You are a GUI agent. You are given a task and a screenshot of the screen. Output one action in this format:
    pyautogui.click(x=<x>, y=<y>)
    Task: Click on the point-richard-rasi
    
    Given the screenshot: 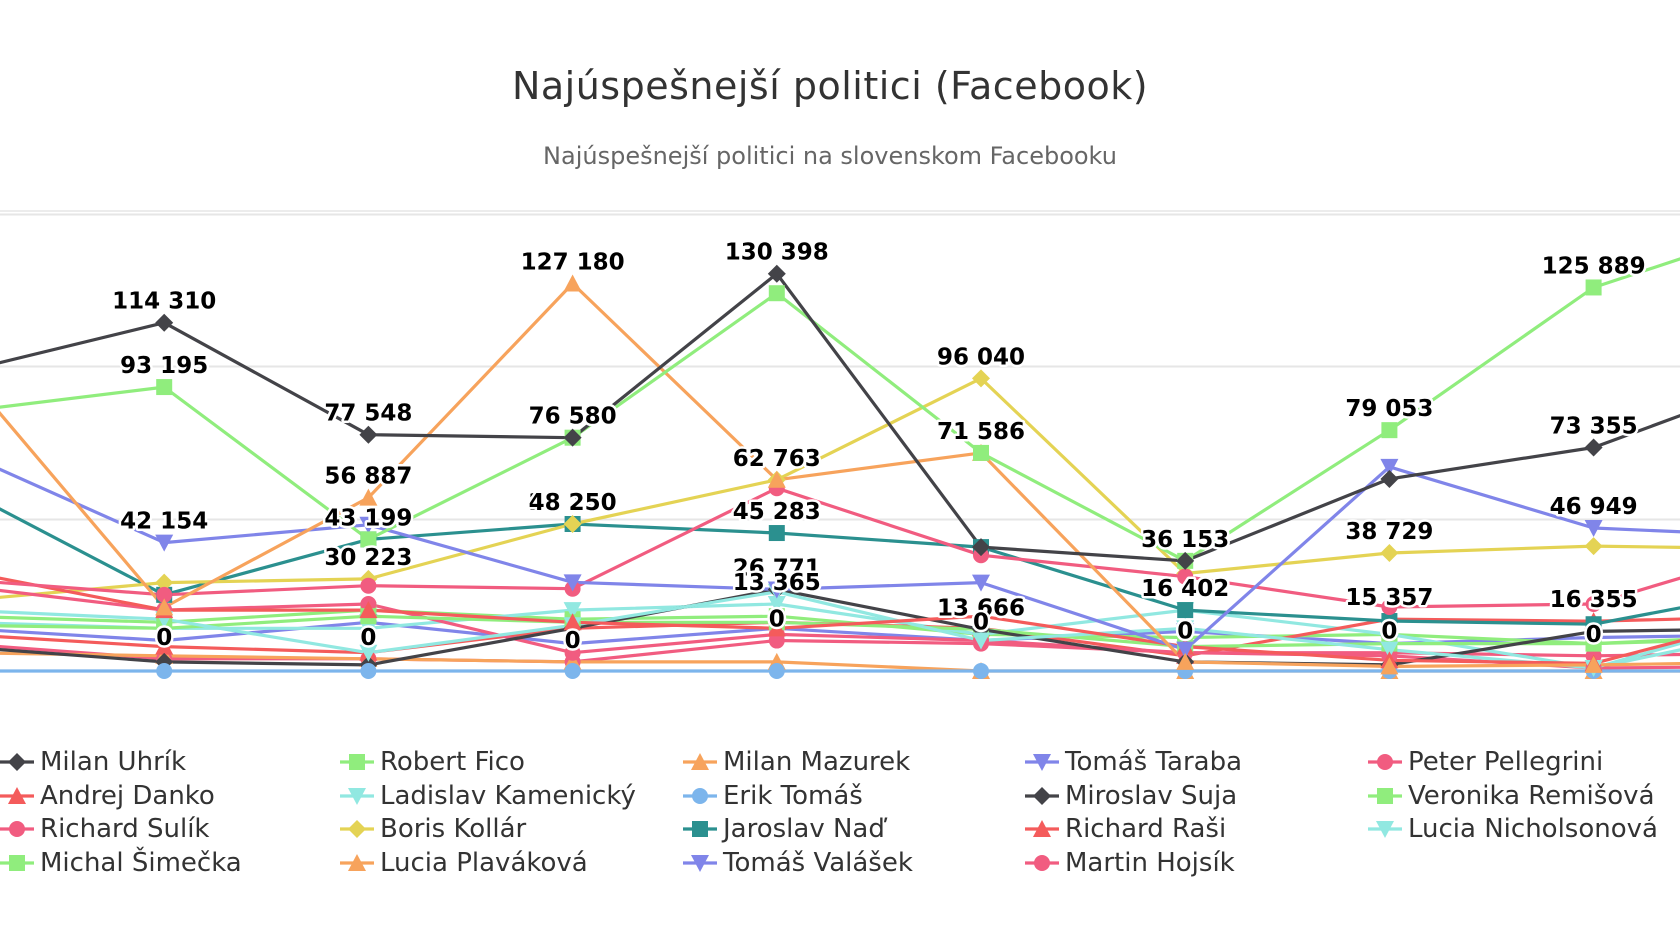 What is the action you would take?
    pyautogui.click(x=164, y=646)
    